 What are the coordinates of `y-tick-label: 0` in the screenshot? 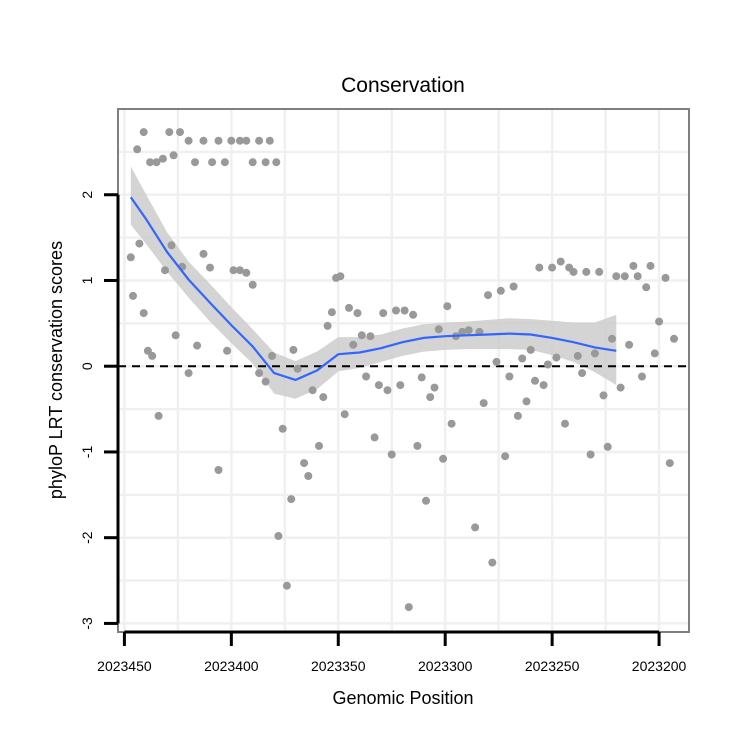 It's located at (87, 366).